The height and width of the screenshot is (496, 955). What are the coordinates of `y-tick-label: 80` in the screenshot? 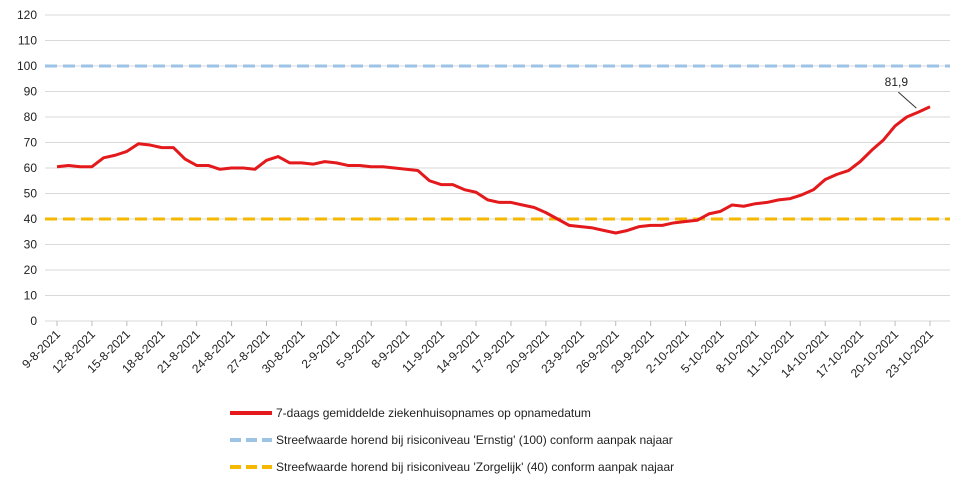 It's located at (31, 117).